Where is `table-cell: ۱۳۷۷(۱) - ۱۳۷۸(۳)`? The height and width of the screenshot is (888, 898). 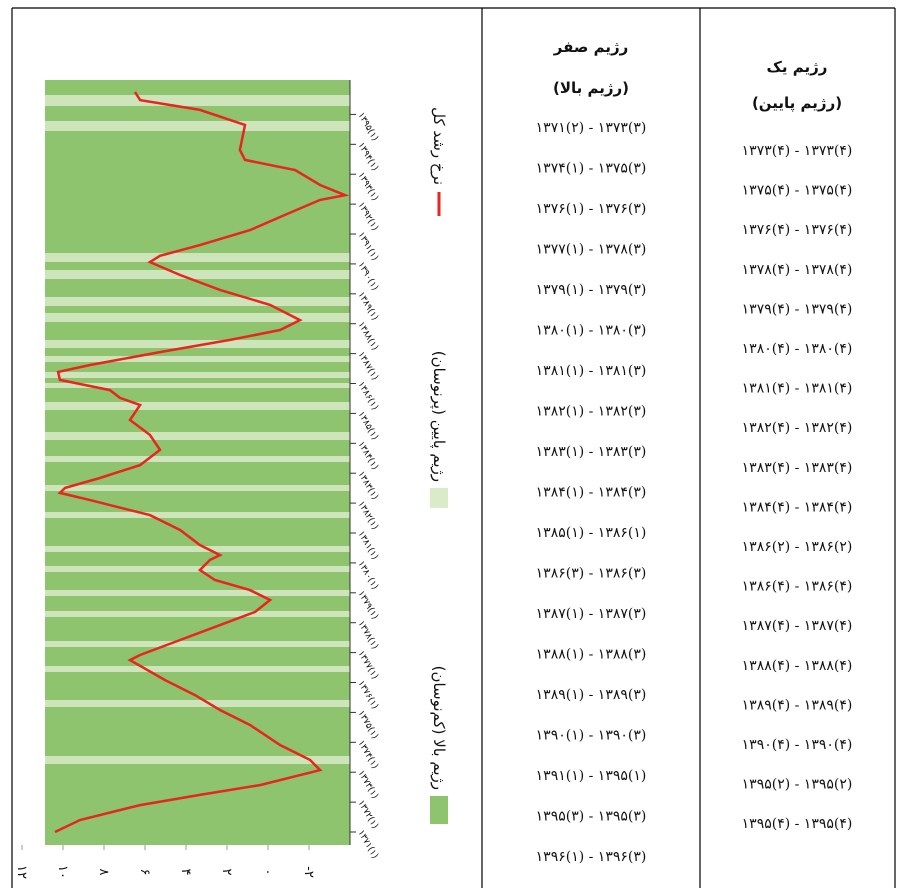
table-cell: ۱۳۷۷(۱) - ۱۳۷۸(۳) is located at coordinates (591, 250).